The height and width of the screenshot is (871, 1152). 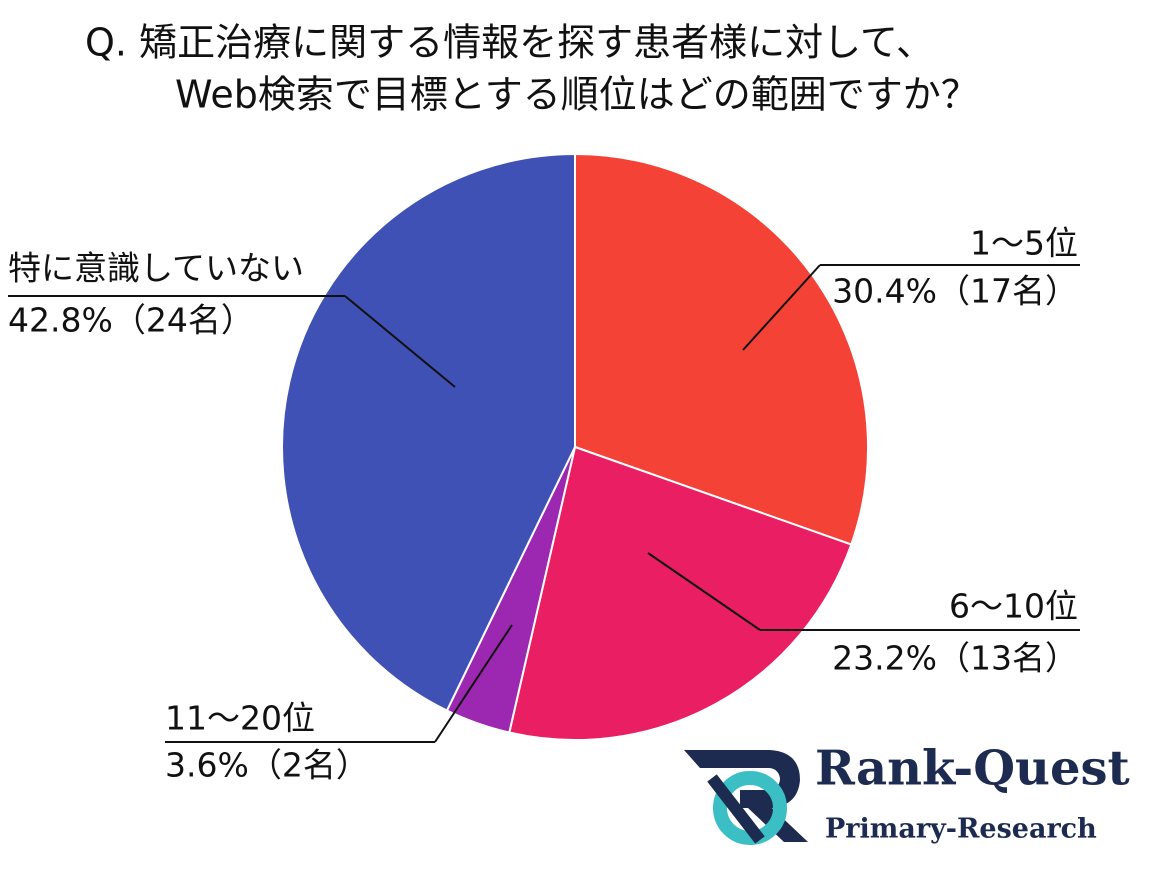 I want to click on slice-label: 1～5位, so click(x=1024, y=243).